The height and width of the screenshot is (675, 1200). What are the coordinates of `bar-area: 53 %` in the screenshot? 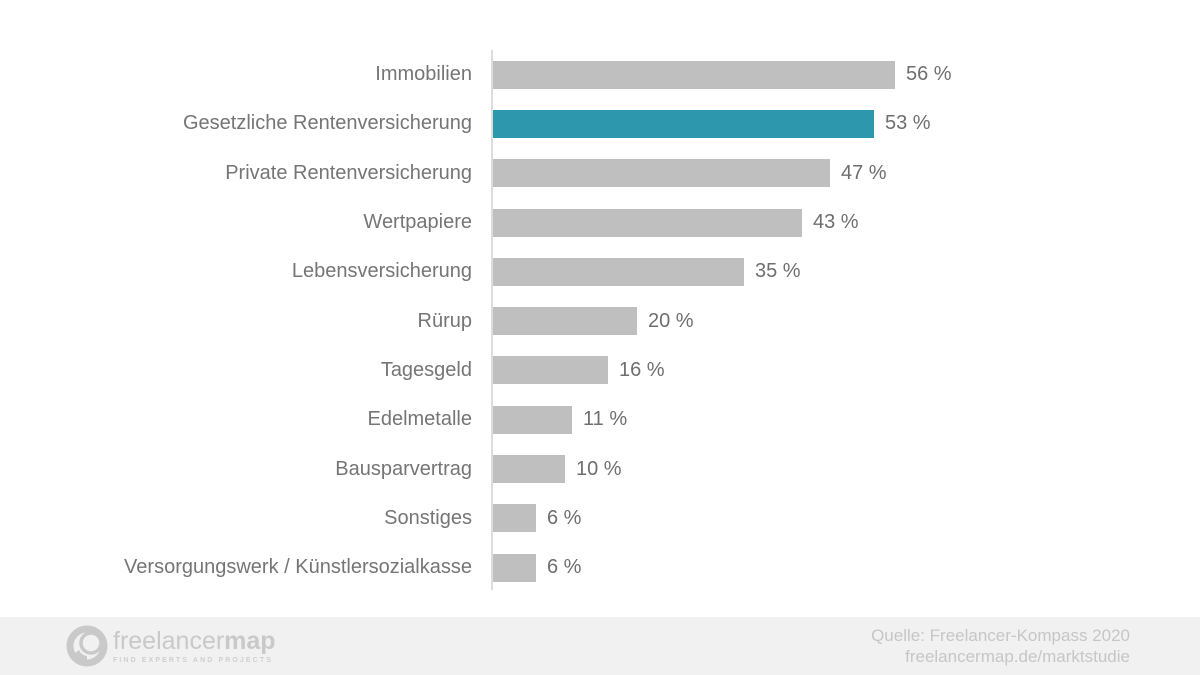 It's located at (846, 123).